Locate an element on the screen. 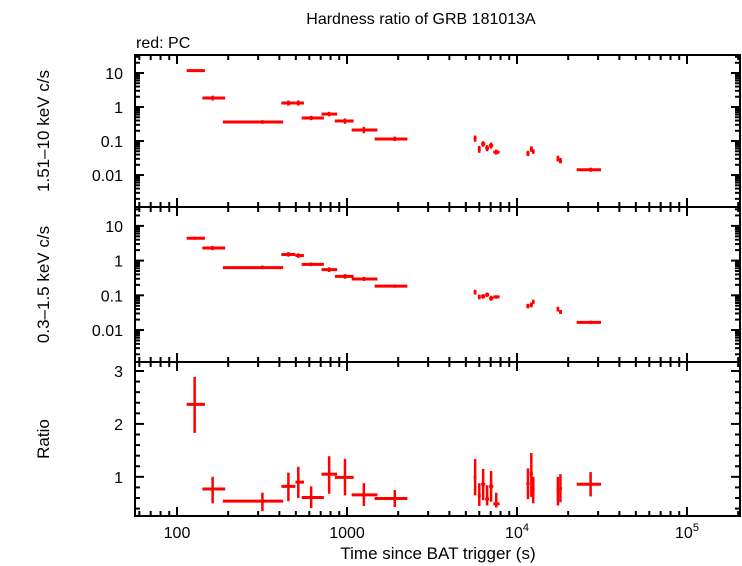 This screenshot has width=742, height=566. legend-note: red: PC is located at coordinates (163, 43).